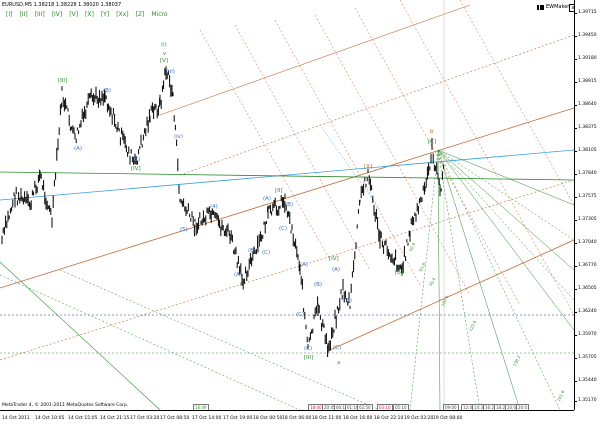 Image resolution: width=600 pixels, height=424 pixels. What do you see at coordinates (585, 81) in the screenshot?
I see `price-label: 1.38915` at bounding box center [585, 81].